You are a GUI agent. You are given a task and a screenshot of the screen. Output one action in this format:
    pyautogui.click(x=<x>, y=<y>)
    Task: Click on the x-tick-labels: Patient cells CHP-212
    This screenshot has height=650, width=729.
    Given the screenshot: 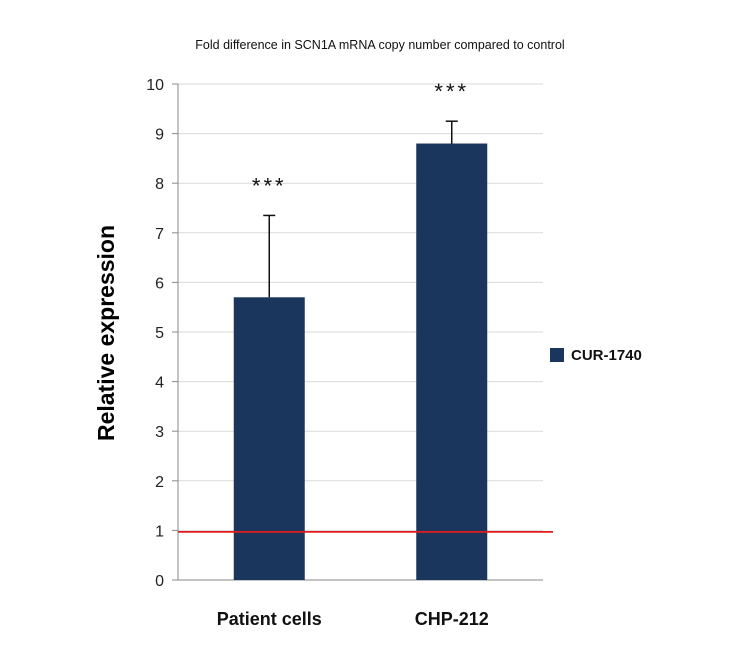 What is the action you would take?
    pyautogui.click(x=353, y=619)
    